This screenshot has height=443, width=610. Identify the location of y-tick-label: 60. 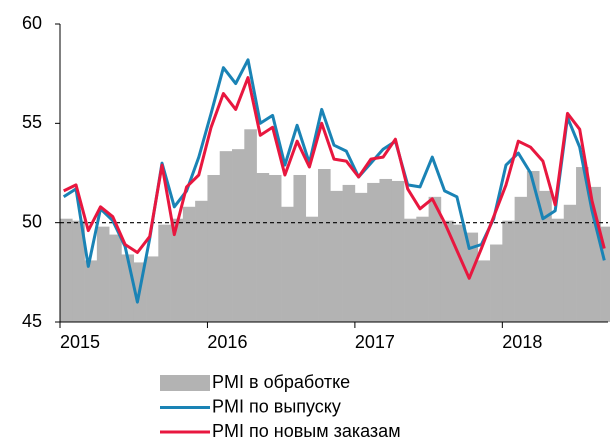
(32, 23).